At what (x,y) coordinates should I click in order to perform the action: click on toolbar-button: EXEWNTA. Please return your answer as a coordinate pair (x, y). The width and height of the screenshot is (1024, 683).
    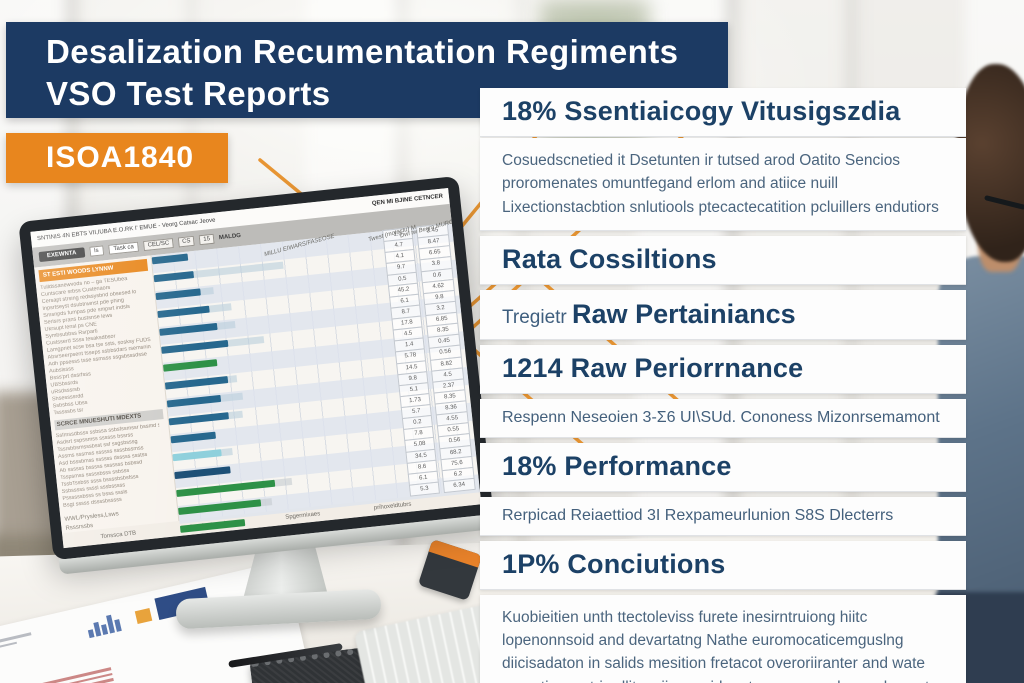
    Looking at the image, I should click on (61, 255).